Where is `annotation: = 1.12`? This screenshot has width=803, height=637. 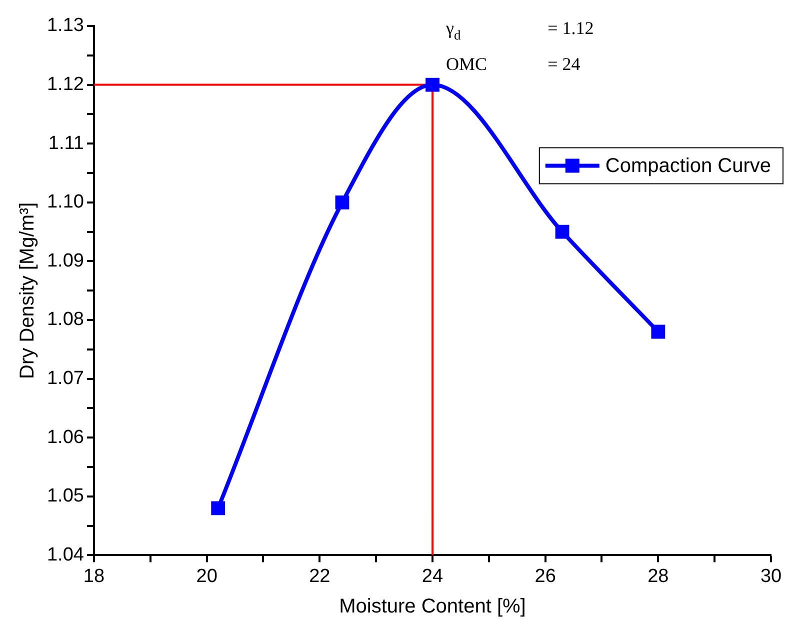 annotation: = 1.12 is located at coordinates (571, 28).